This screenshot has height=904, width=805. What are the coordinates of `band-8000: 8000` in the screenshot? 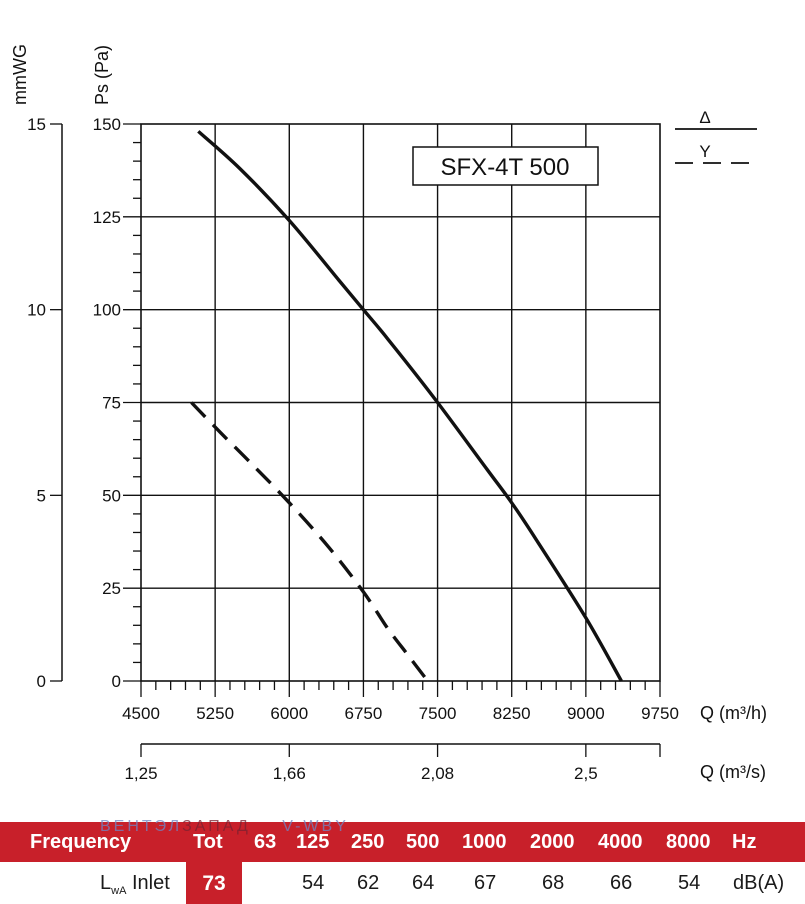 It's located at (688, 842).